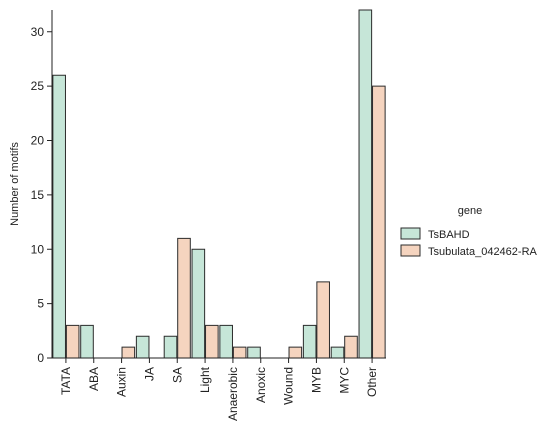  What do you see at coordinates (122, 382) in the screenshot?
I see `x-tick-label: Auxin` at bounding box center [122, 382].